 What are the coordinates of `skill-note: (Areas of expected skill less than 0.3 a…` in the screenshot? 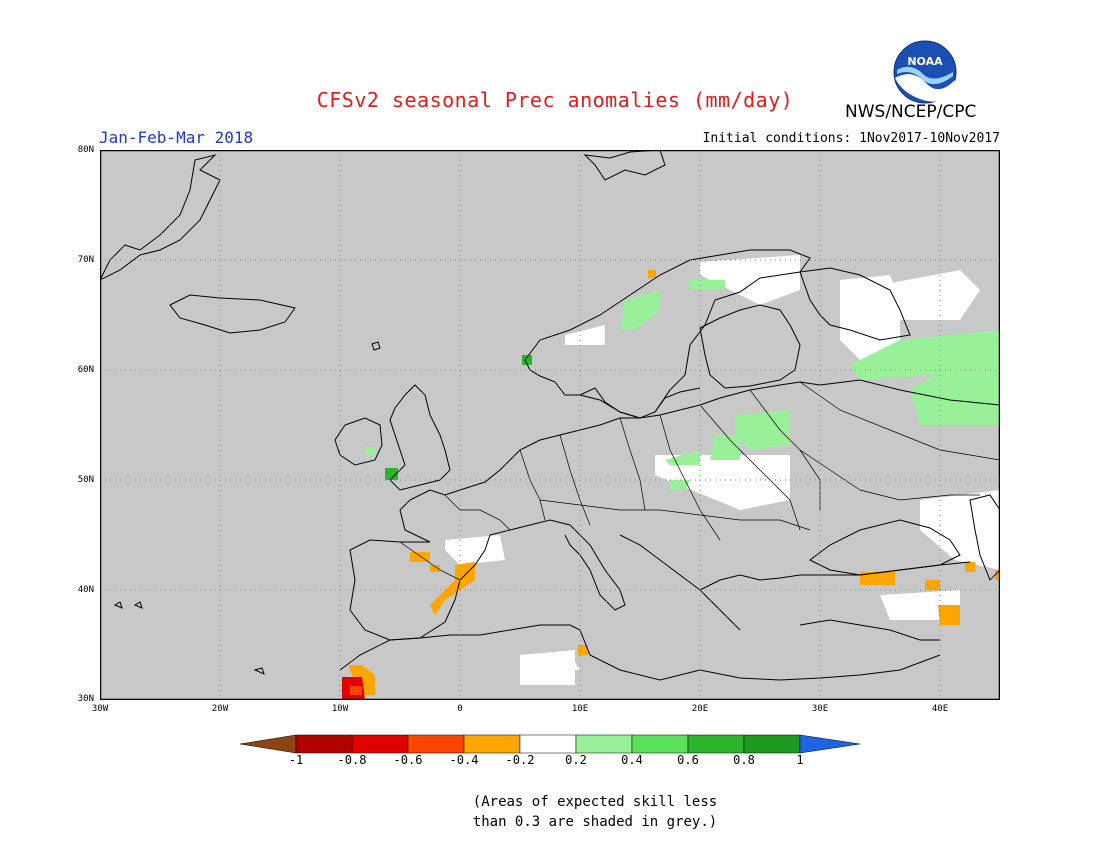 It's located at (595, 812).